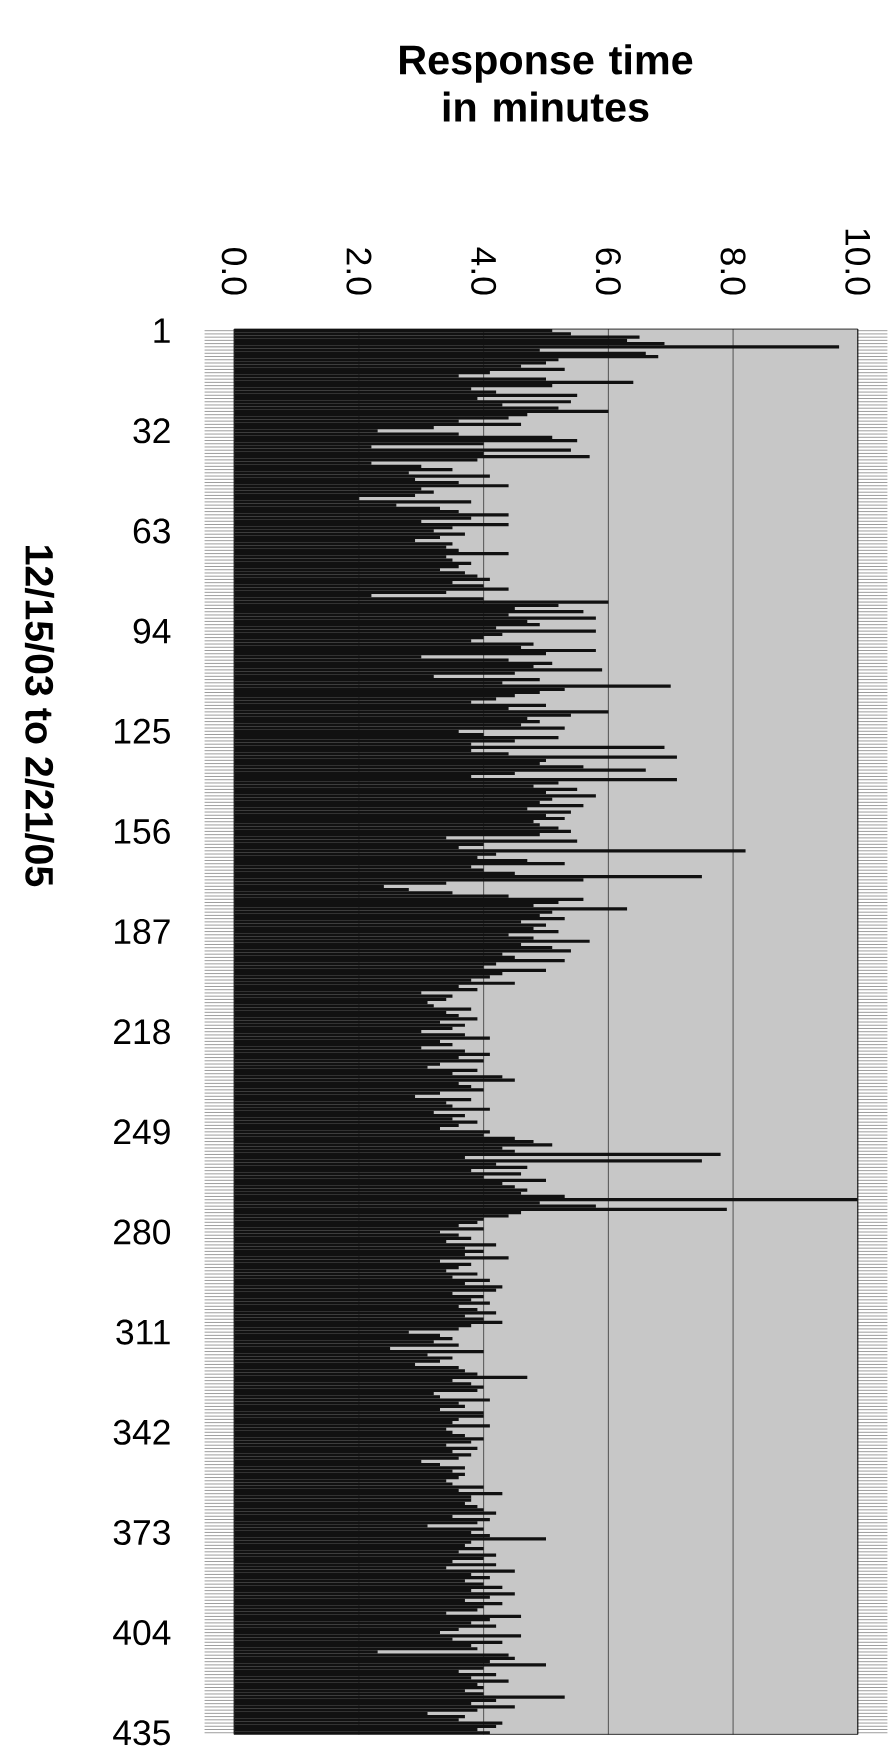 The image size is (895, 1764). Describe the element at coordinates (162, 330) in the screenshot. I see `y-tick-label: 1` at that location.